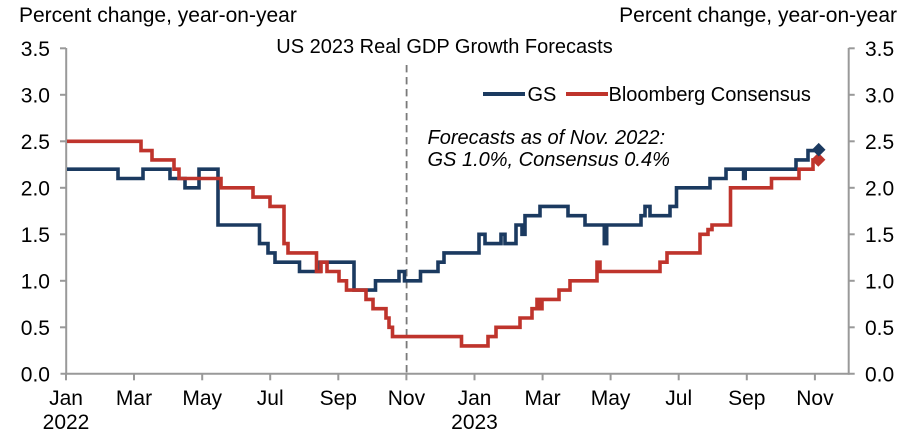  Describe the element at coordinates (66, 422) in the screenshot. I see `svg-text: 2022` at that location.